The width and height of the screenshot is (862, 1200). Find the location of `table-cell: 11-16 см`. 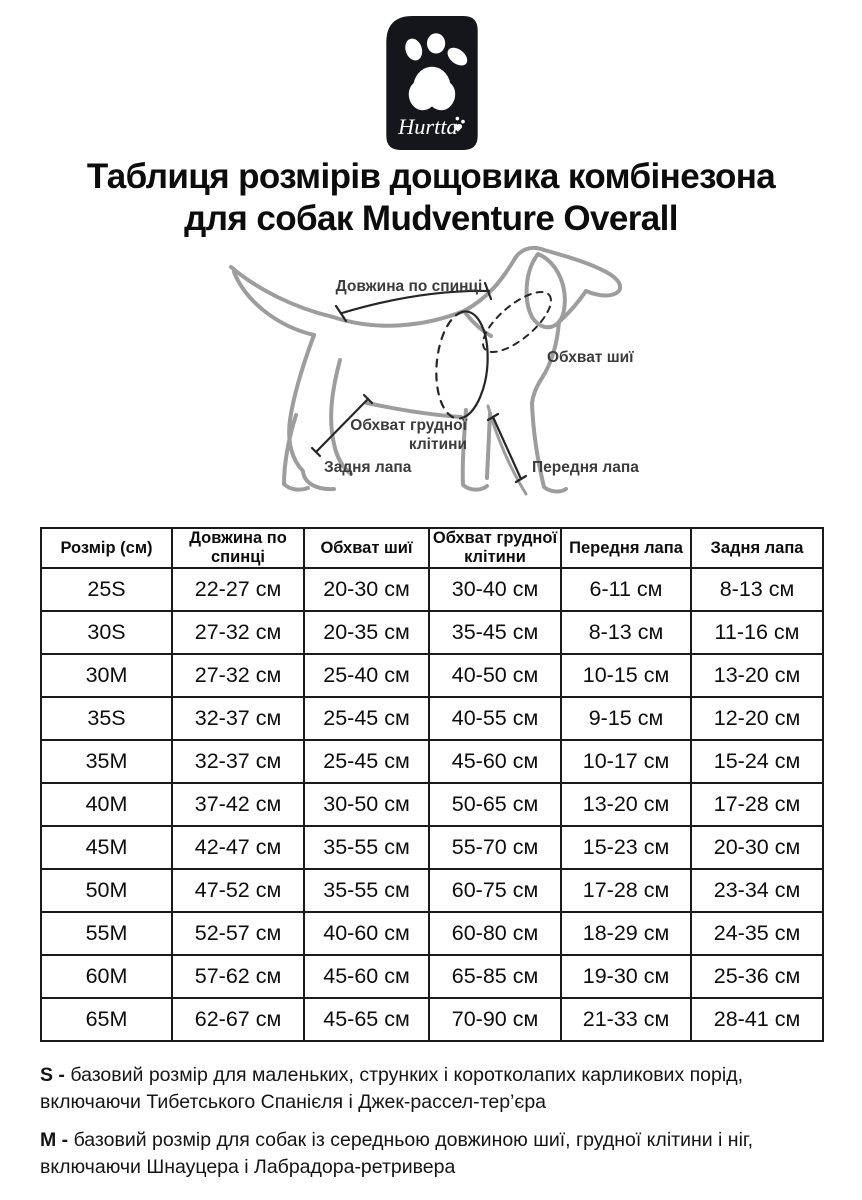

table-cell: 11-16 см is located at coordinates (757, 632).